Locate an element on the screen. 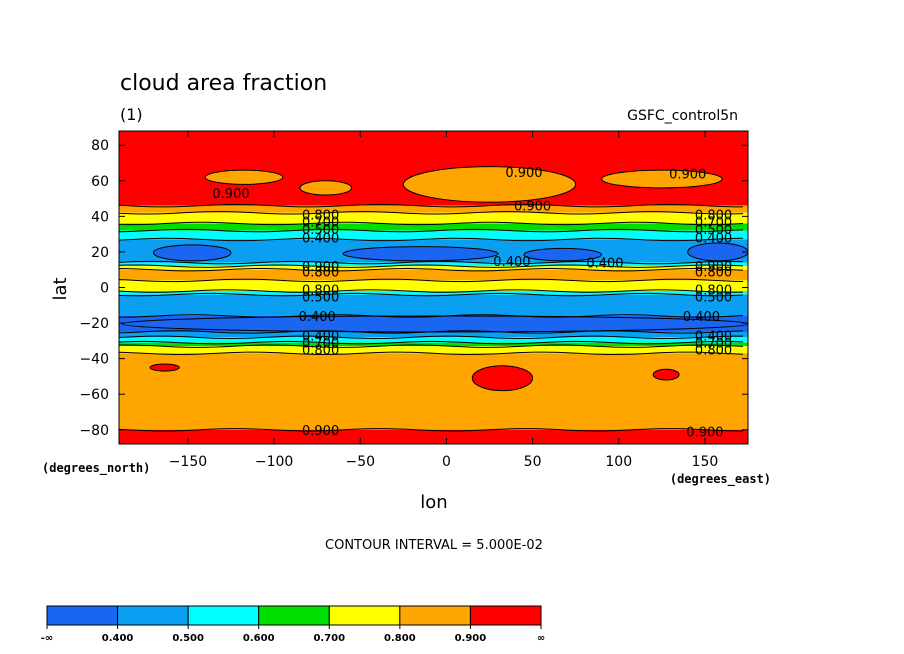 The image size is (904, 654). colorbar-label: 0.400 is located at coordinates (118, 638).